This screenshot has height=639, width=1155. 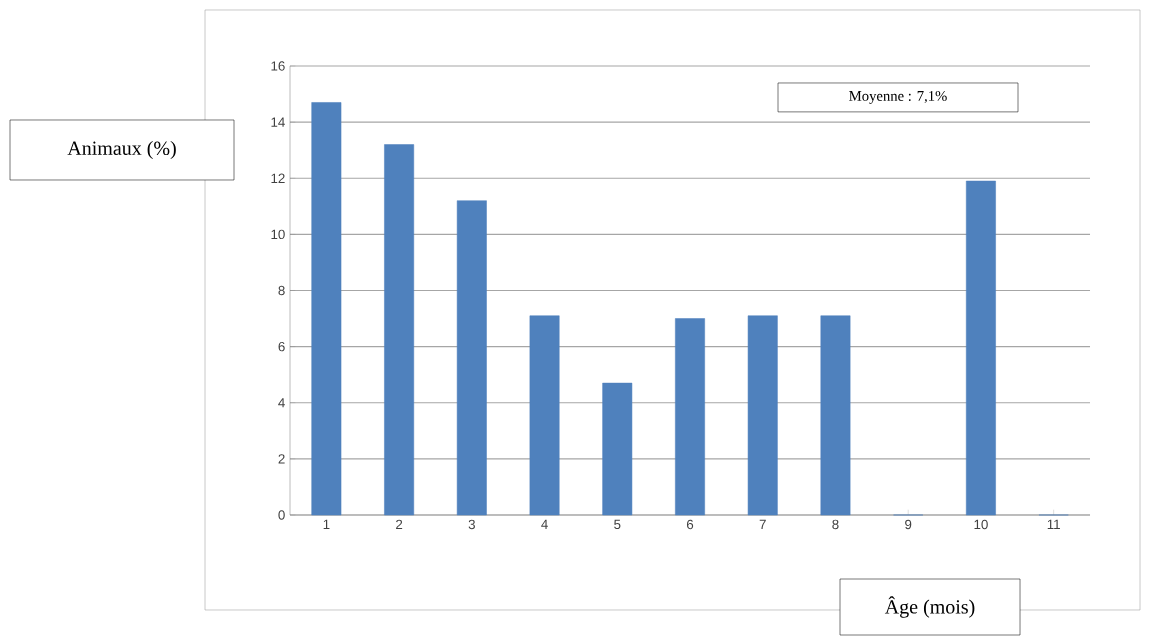 What do you see at coordinates (278, 122) in the screenshot?
I see `y-tick-label: 14` at bounding box center [278, 122].